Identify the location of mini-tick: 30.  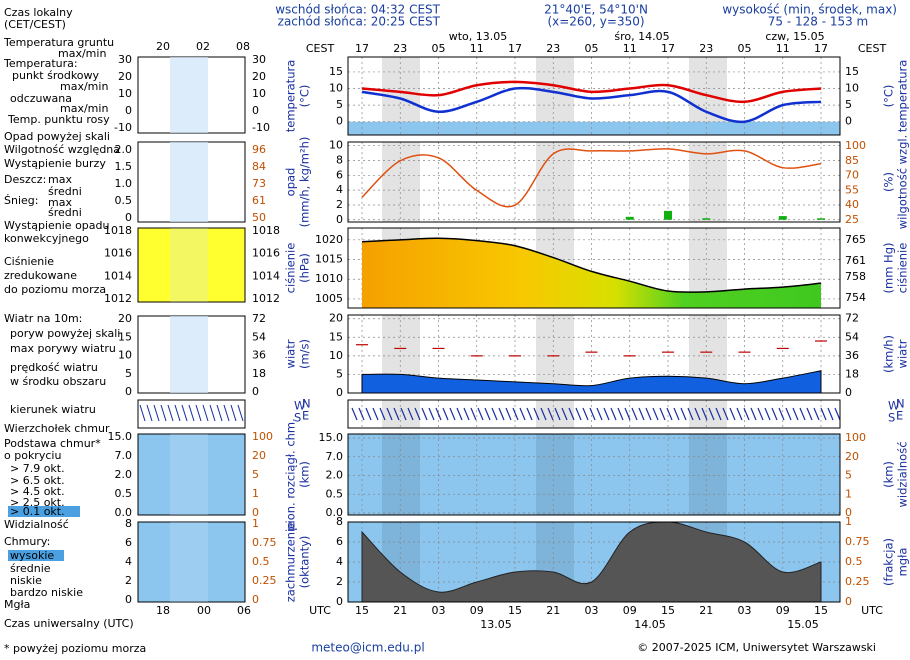
(125, 59).